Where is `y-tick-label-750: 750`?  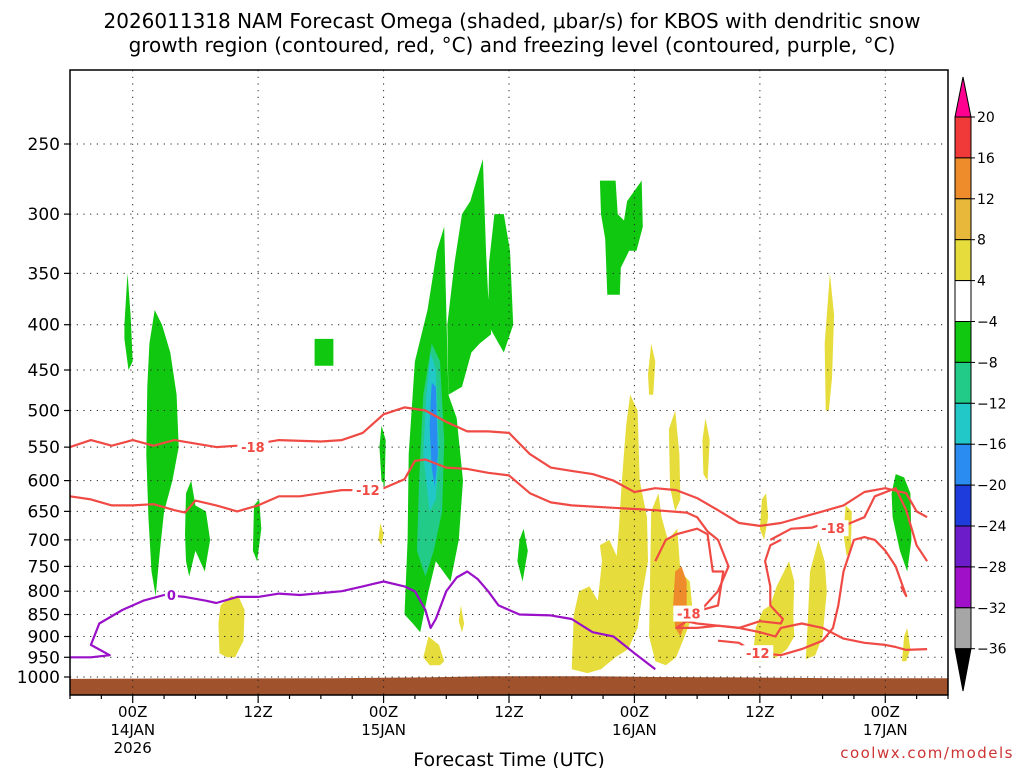
y-tick-label-750: 750 is located at coordinates (44, 567).